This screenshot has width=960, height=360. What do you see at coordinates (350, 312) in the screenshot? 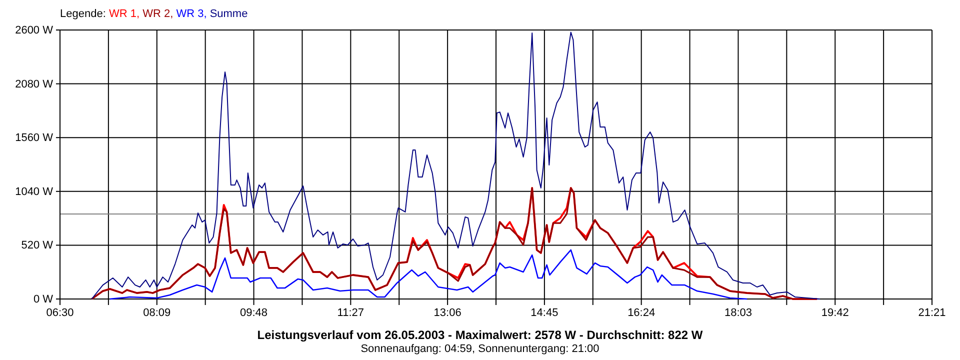
I see `x-tick-label: 11:27` at bounding box center [350, 312].